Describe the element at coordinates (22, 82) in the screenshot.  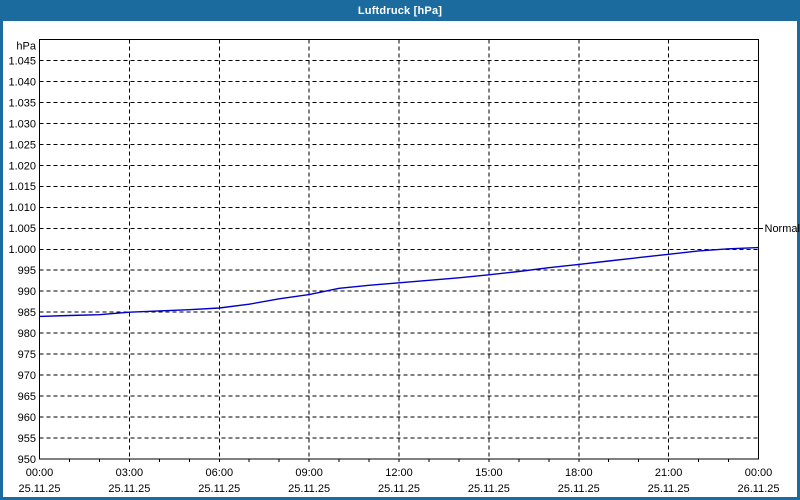
I see `svg-text: 1.040` at that location.